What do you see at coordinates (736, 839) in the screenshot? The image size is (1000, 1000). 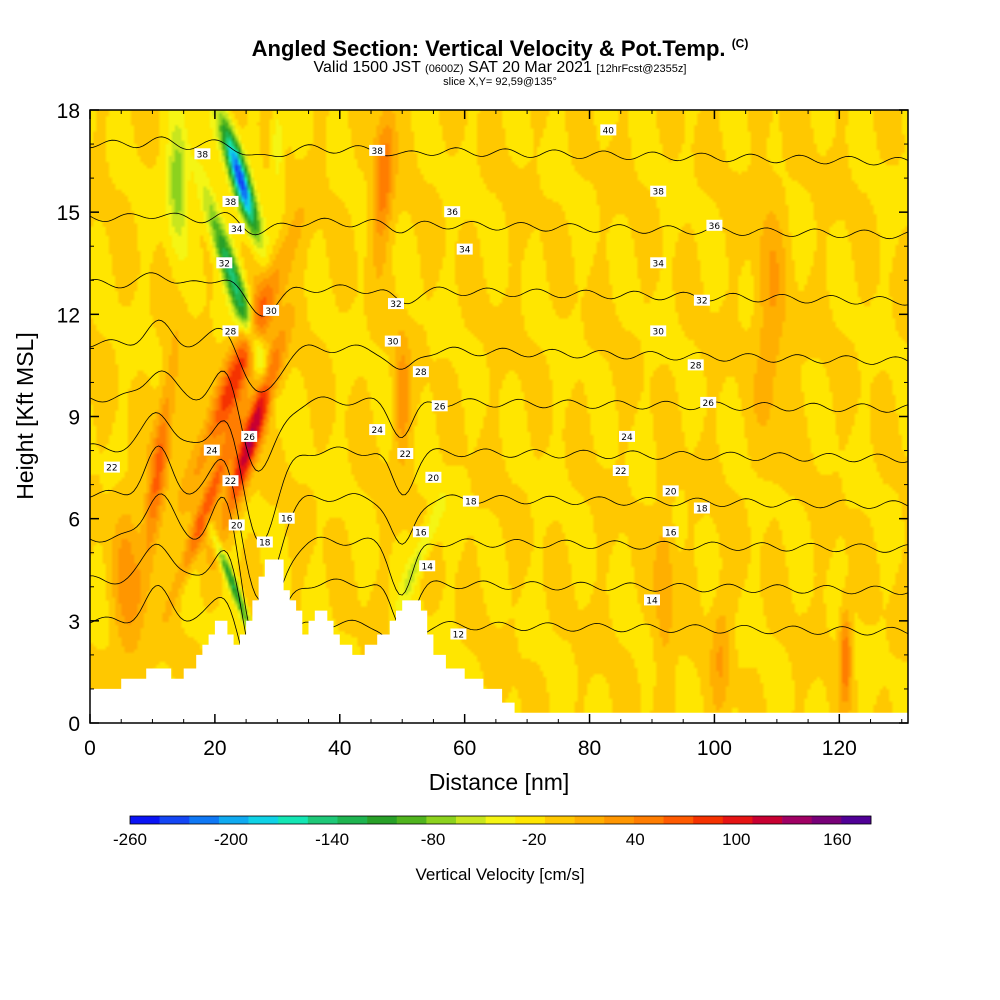 I see `colorbar-tick-label: 100` at bounding box center [736, 839].